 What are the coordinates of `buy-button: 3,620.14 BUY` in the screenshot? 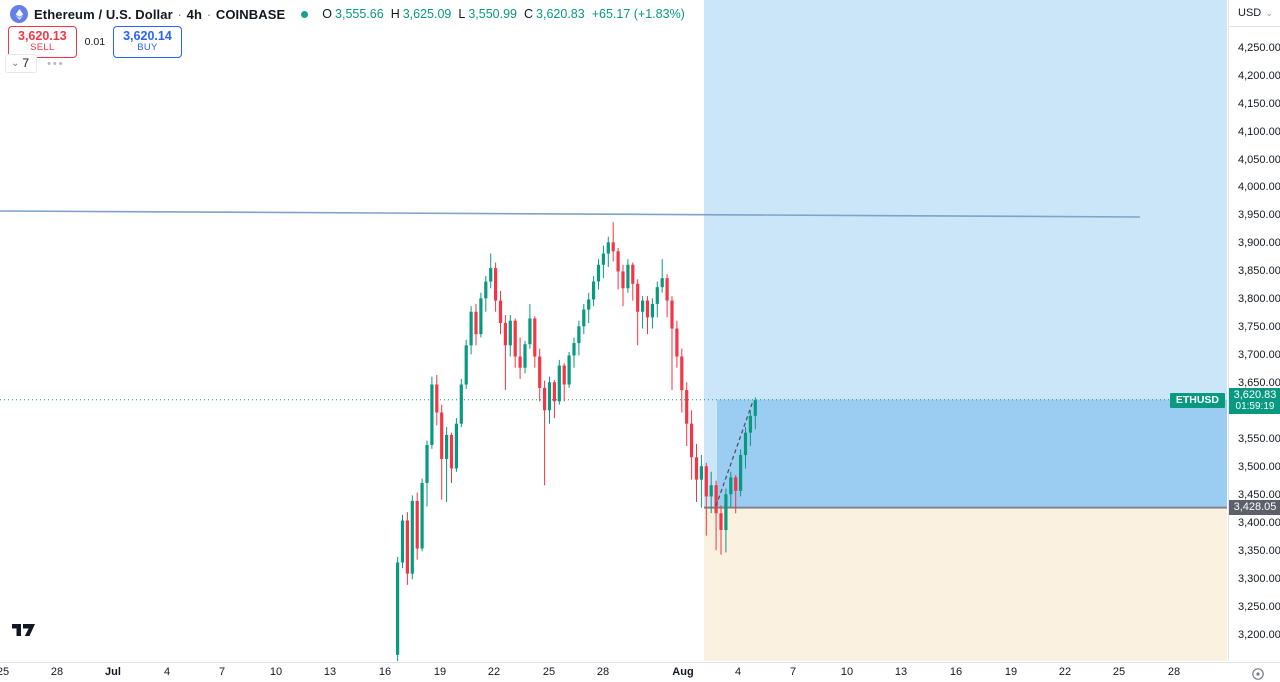 It's located at (147, 42).